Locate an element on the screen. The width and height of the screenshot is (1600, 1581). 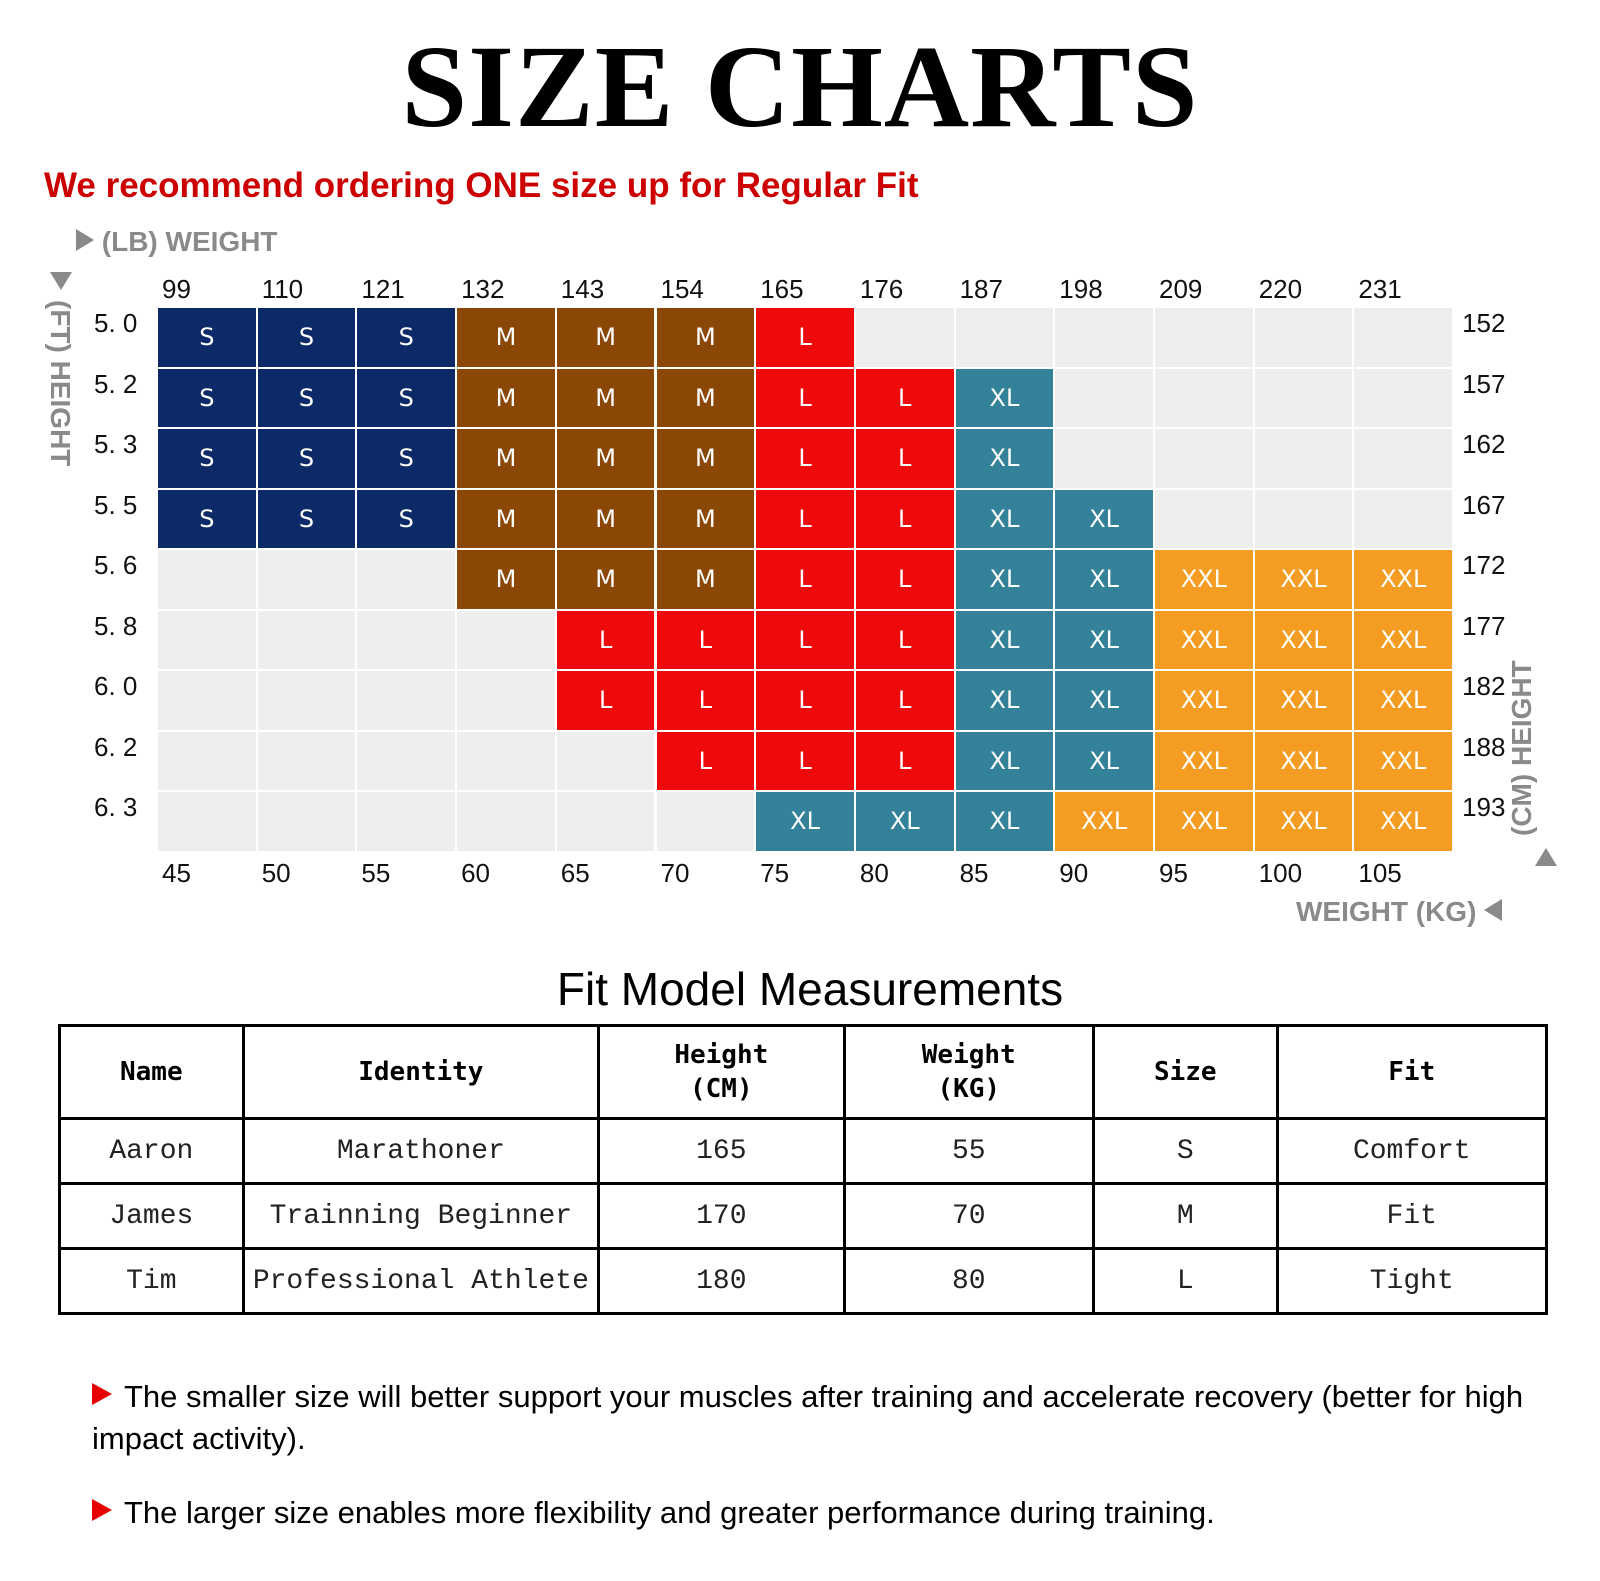
table-row: Tim Professional Athlete 180 80 L Tight is located at coordinates (803, 1281).